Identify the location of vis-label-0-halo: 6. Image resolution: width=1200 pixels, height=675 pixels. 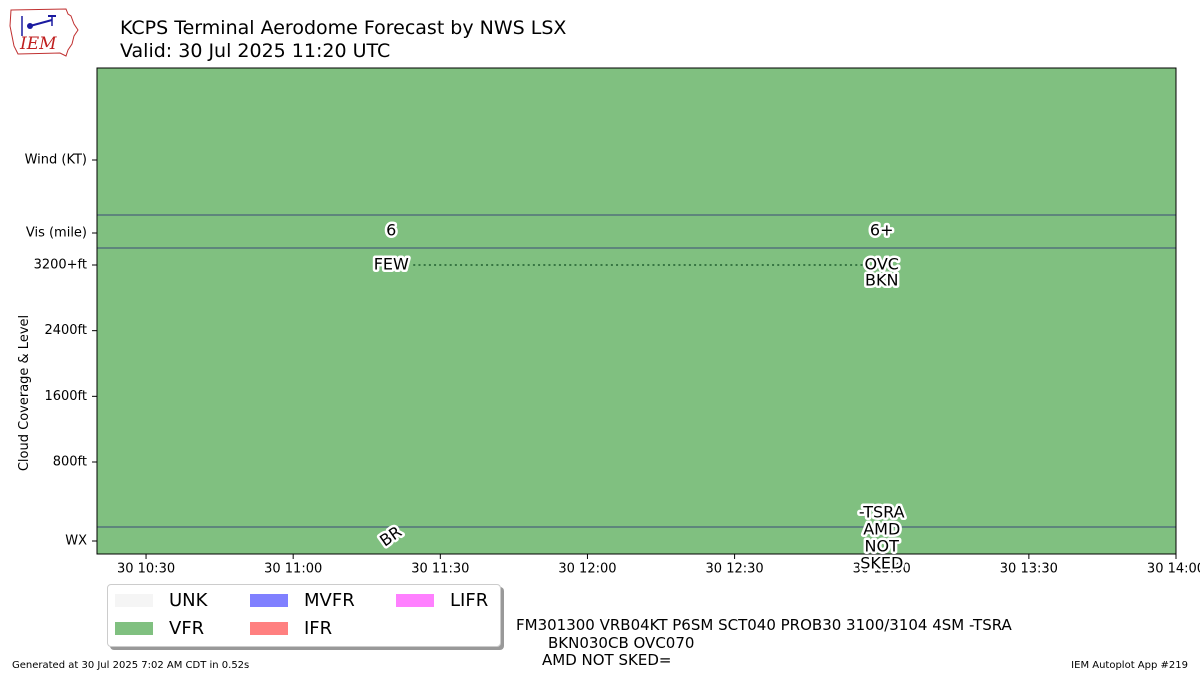
(391, 230).